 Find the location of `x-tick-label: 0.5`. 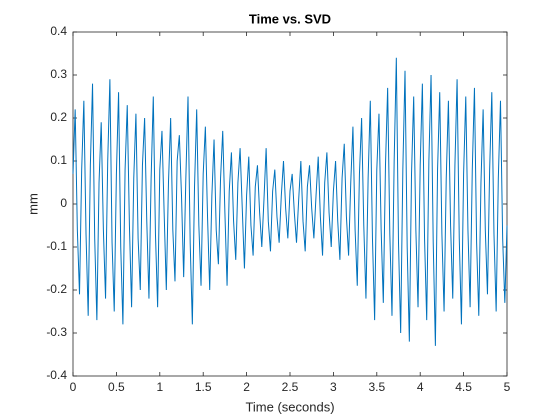

x-tick-label: 0.5 is located at coordinates (116, 387).